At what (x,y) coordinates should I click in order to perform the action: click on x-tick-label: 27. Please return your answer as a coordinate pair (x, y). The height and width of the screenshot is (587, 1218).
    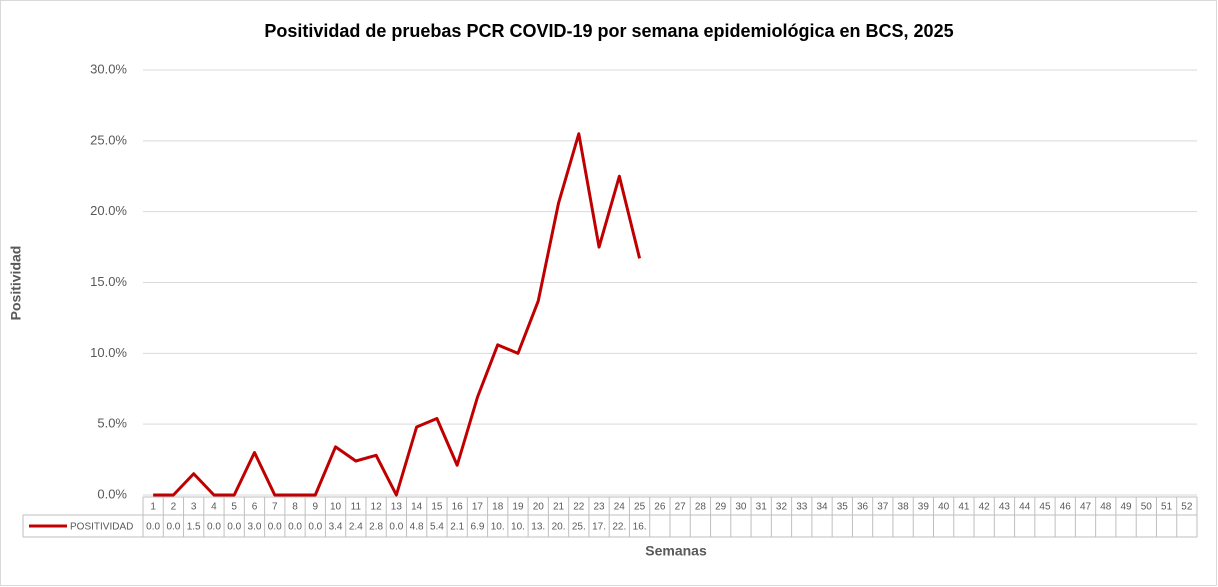
    Looking at the image, I should click on (681, 507).